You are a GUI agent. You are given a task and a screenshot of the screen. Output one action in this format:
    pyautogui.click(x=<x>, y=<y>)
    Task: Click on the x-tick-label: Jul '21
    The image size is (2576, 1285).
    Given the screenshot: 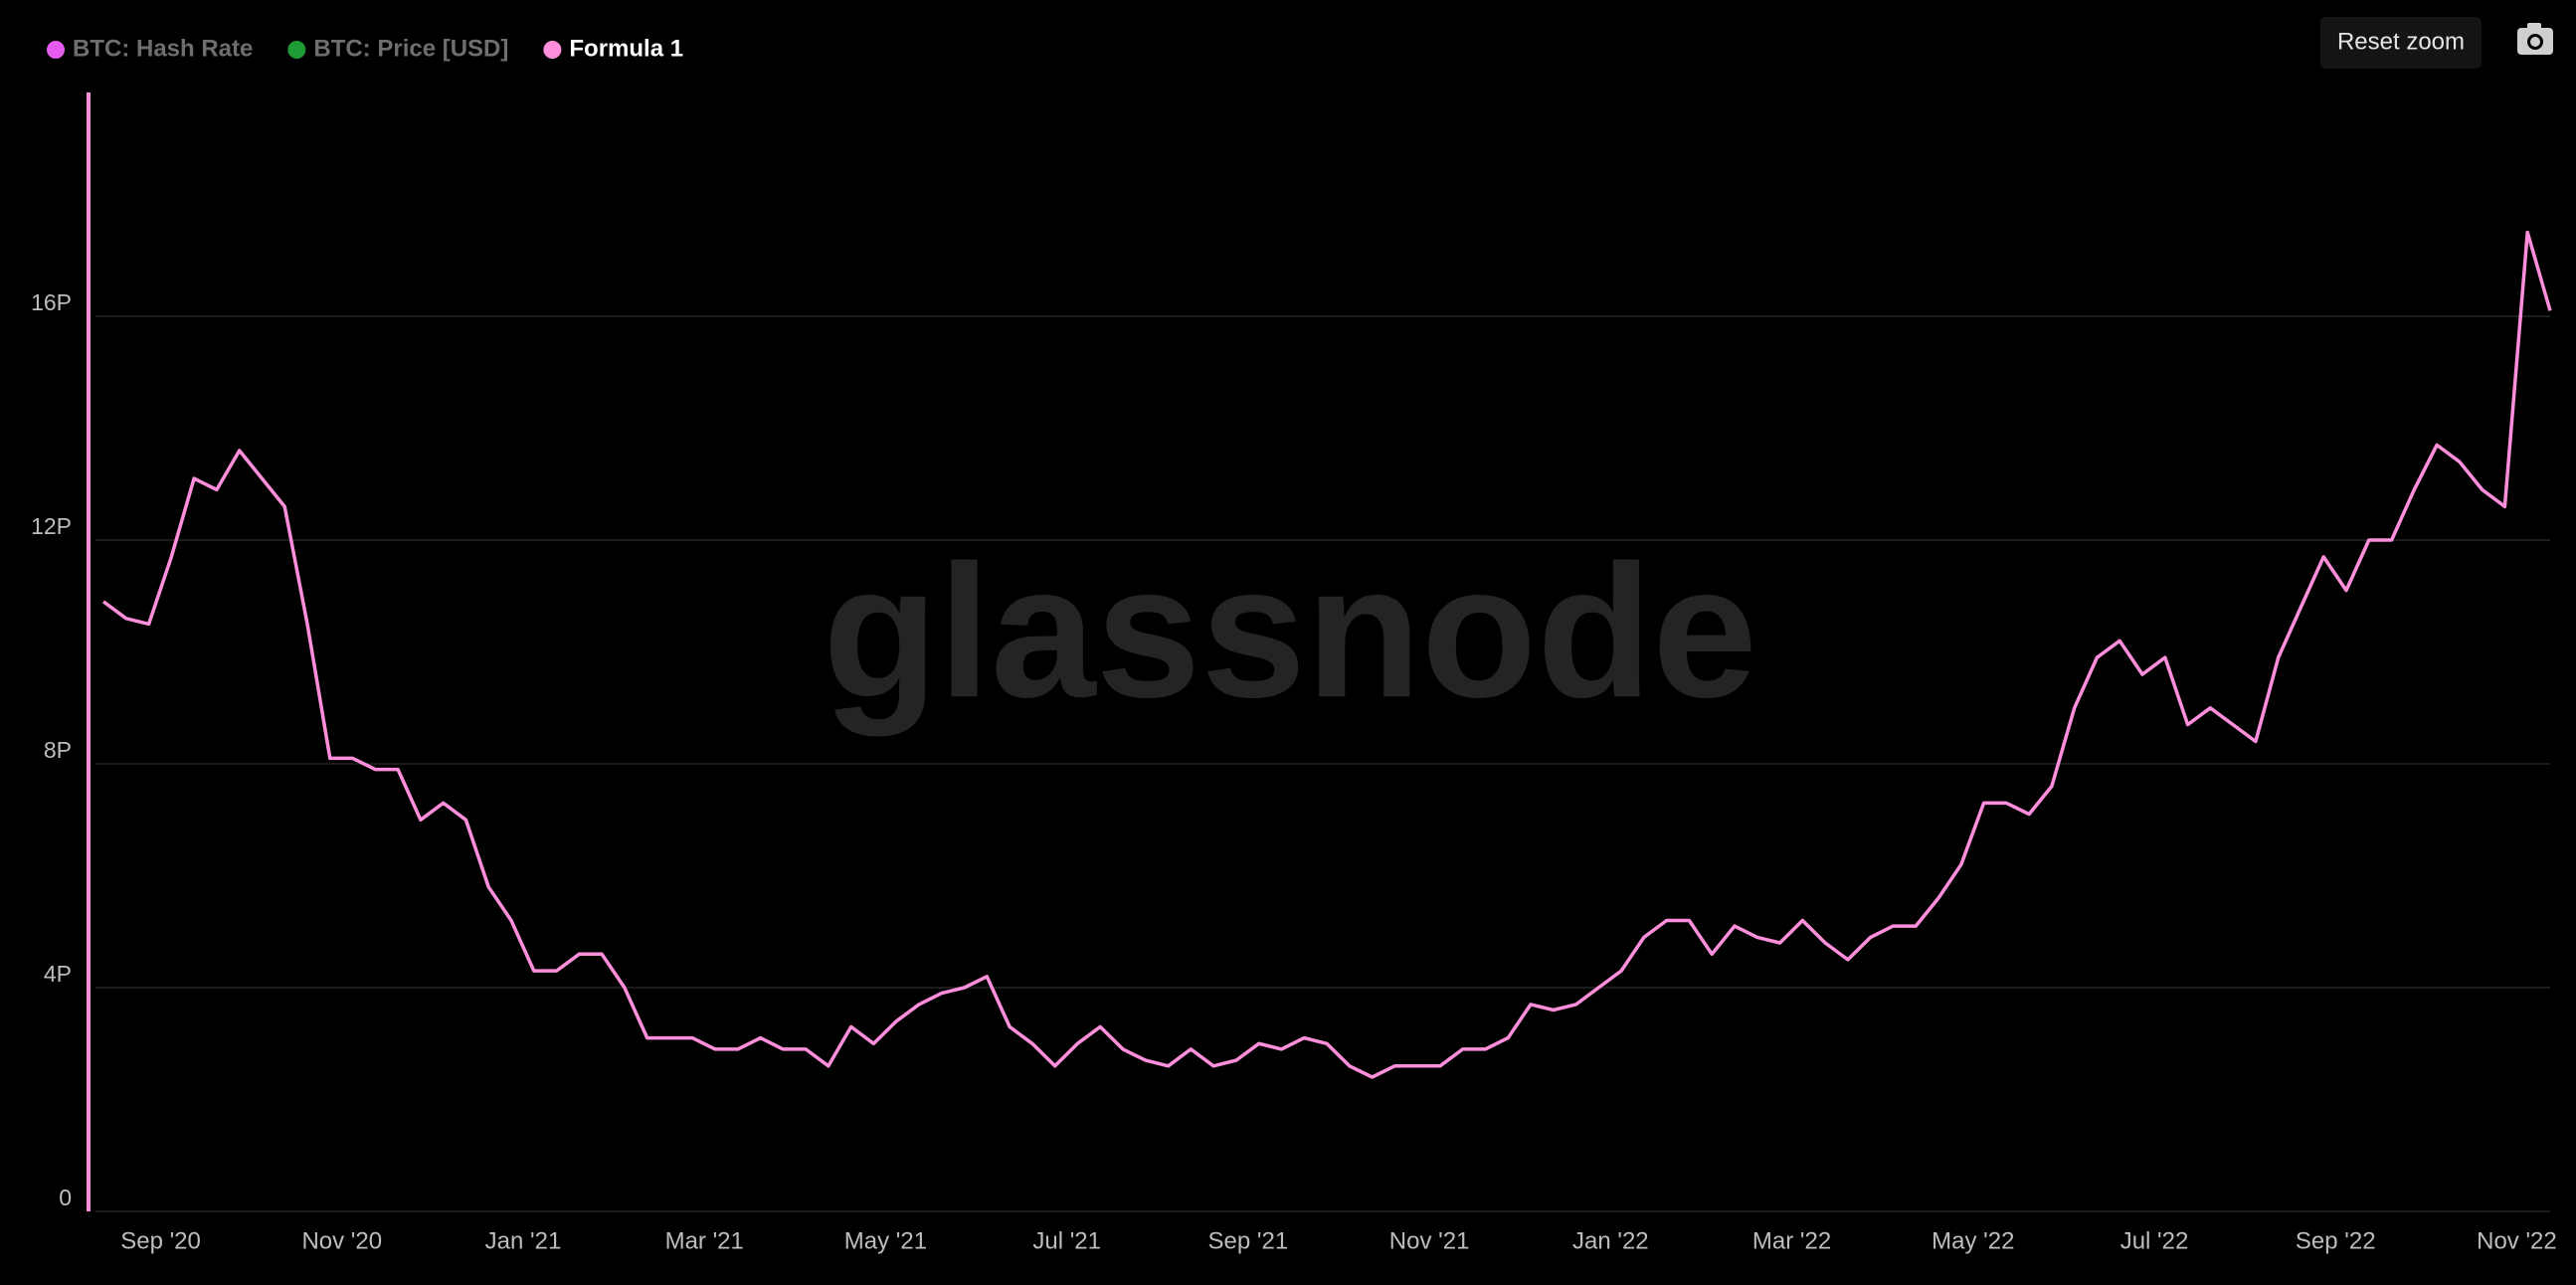 What is the action you would take?
    pyautogui.click(x=1066, y=1240)
    